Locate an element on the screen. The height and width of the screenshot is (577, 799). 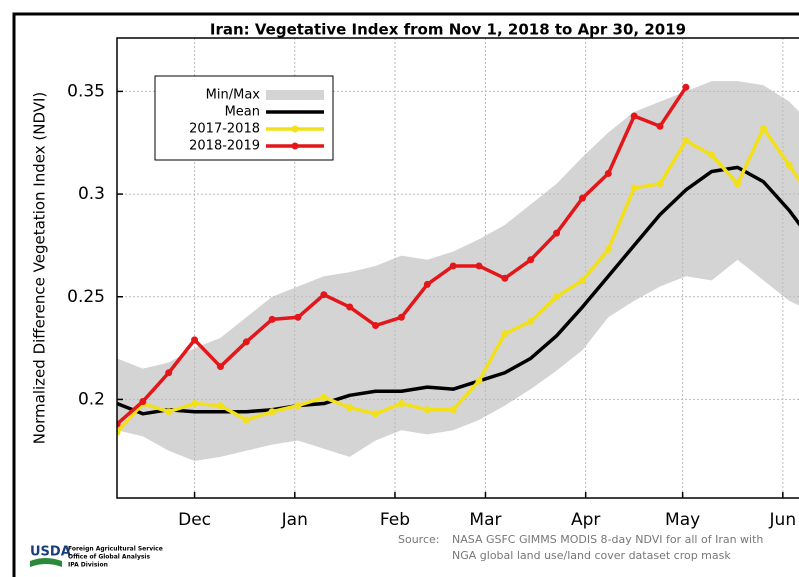
source-label: Source: is located at coordinates (419, 539).